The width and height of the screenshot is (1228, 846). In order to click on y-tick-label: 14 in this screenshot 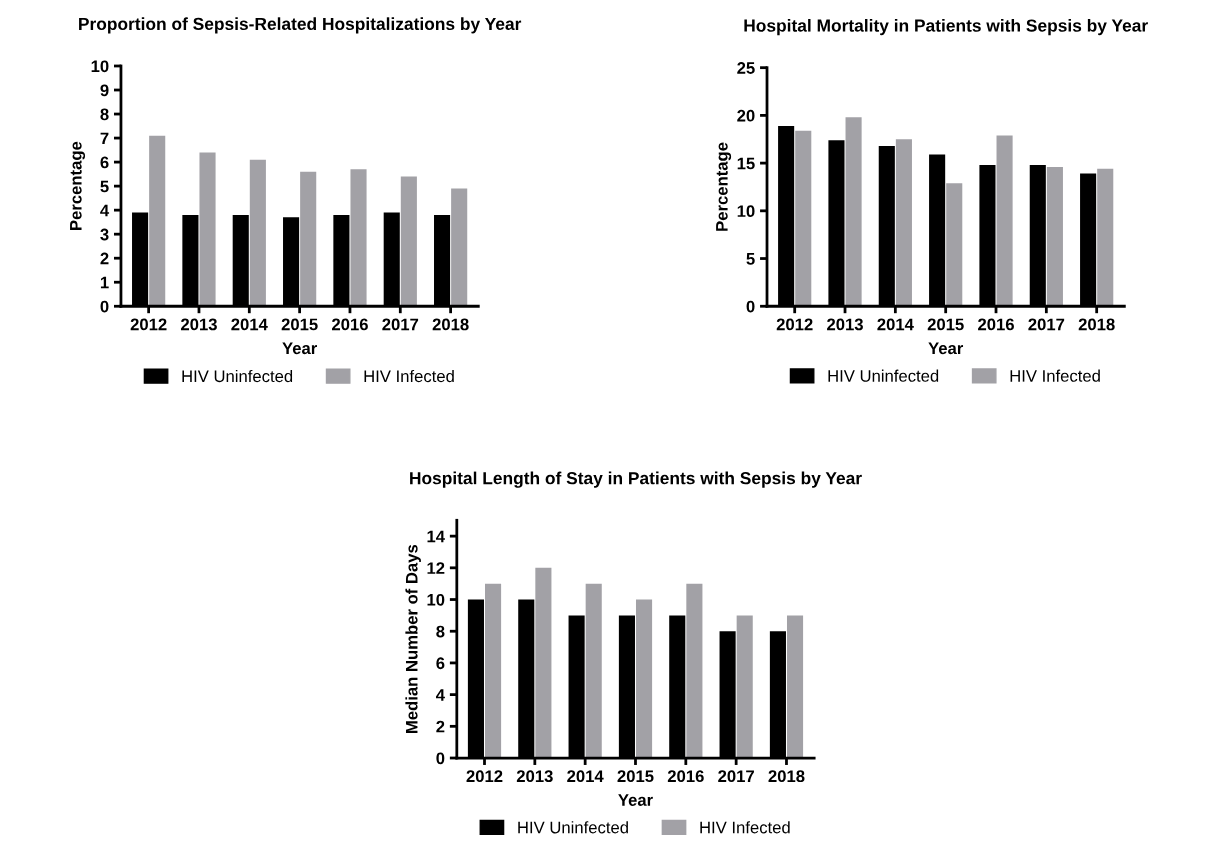, I will do `click(436, 536)`.